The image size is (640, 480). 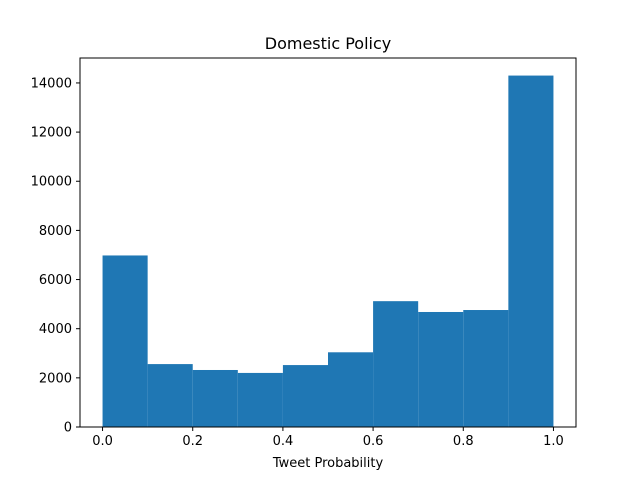 I want to click on chart-title: Domestic Policy, so click(x=328, y=43).